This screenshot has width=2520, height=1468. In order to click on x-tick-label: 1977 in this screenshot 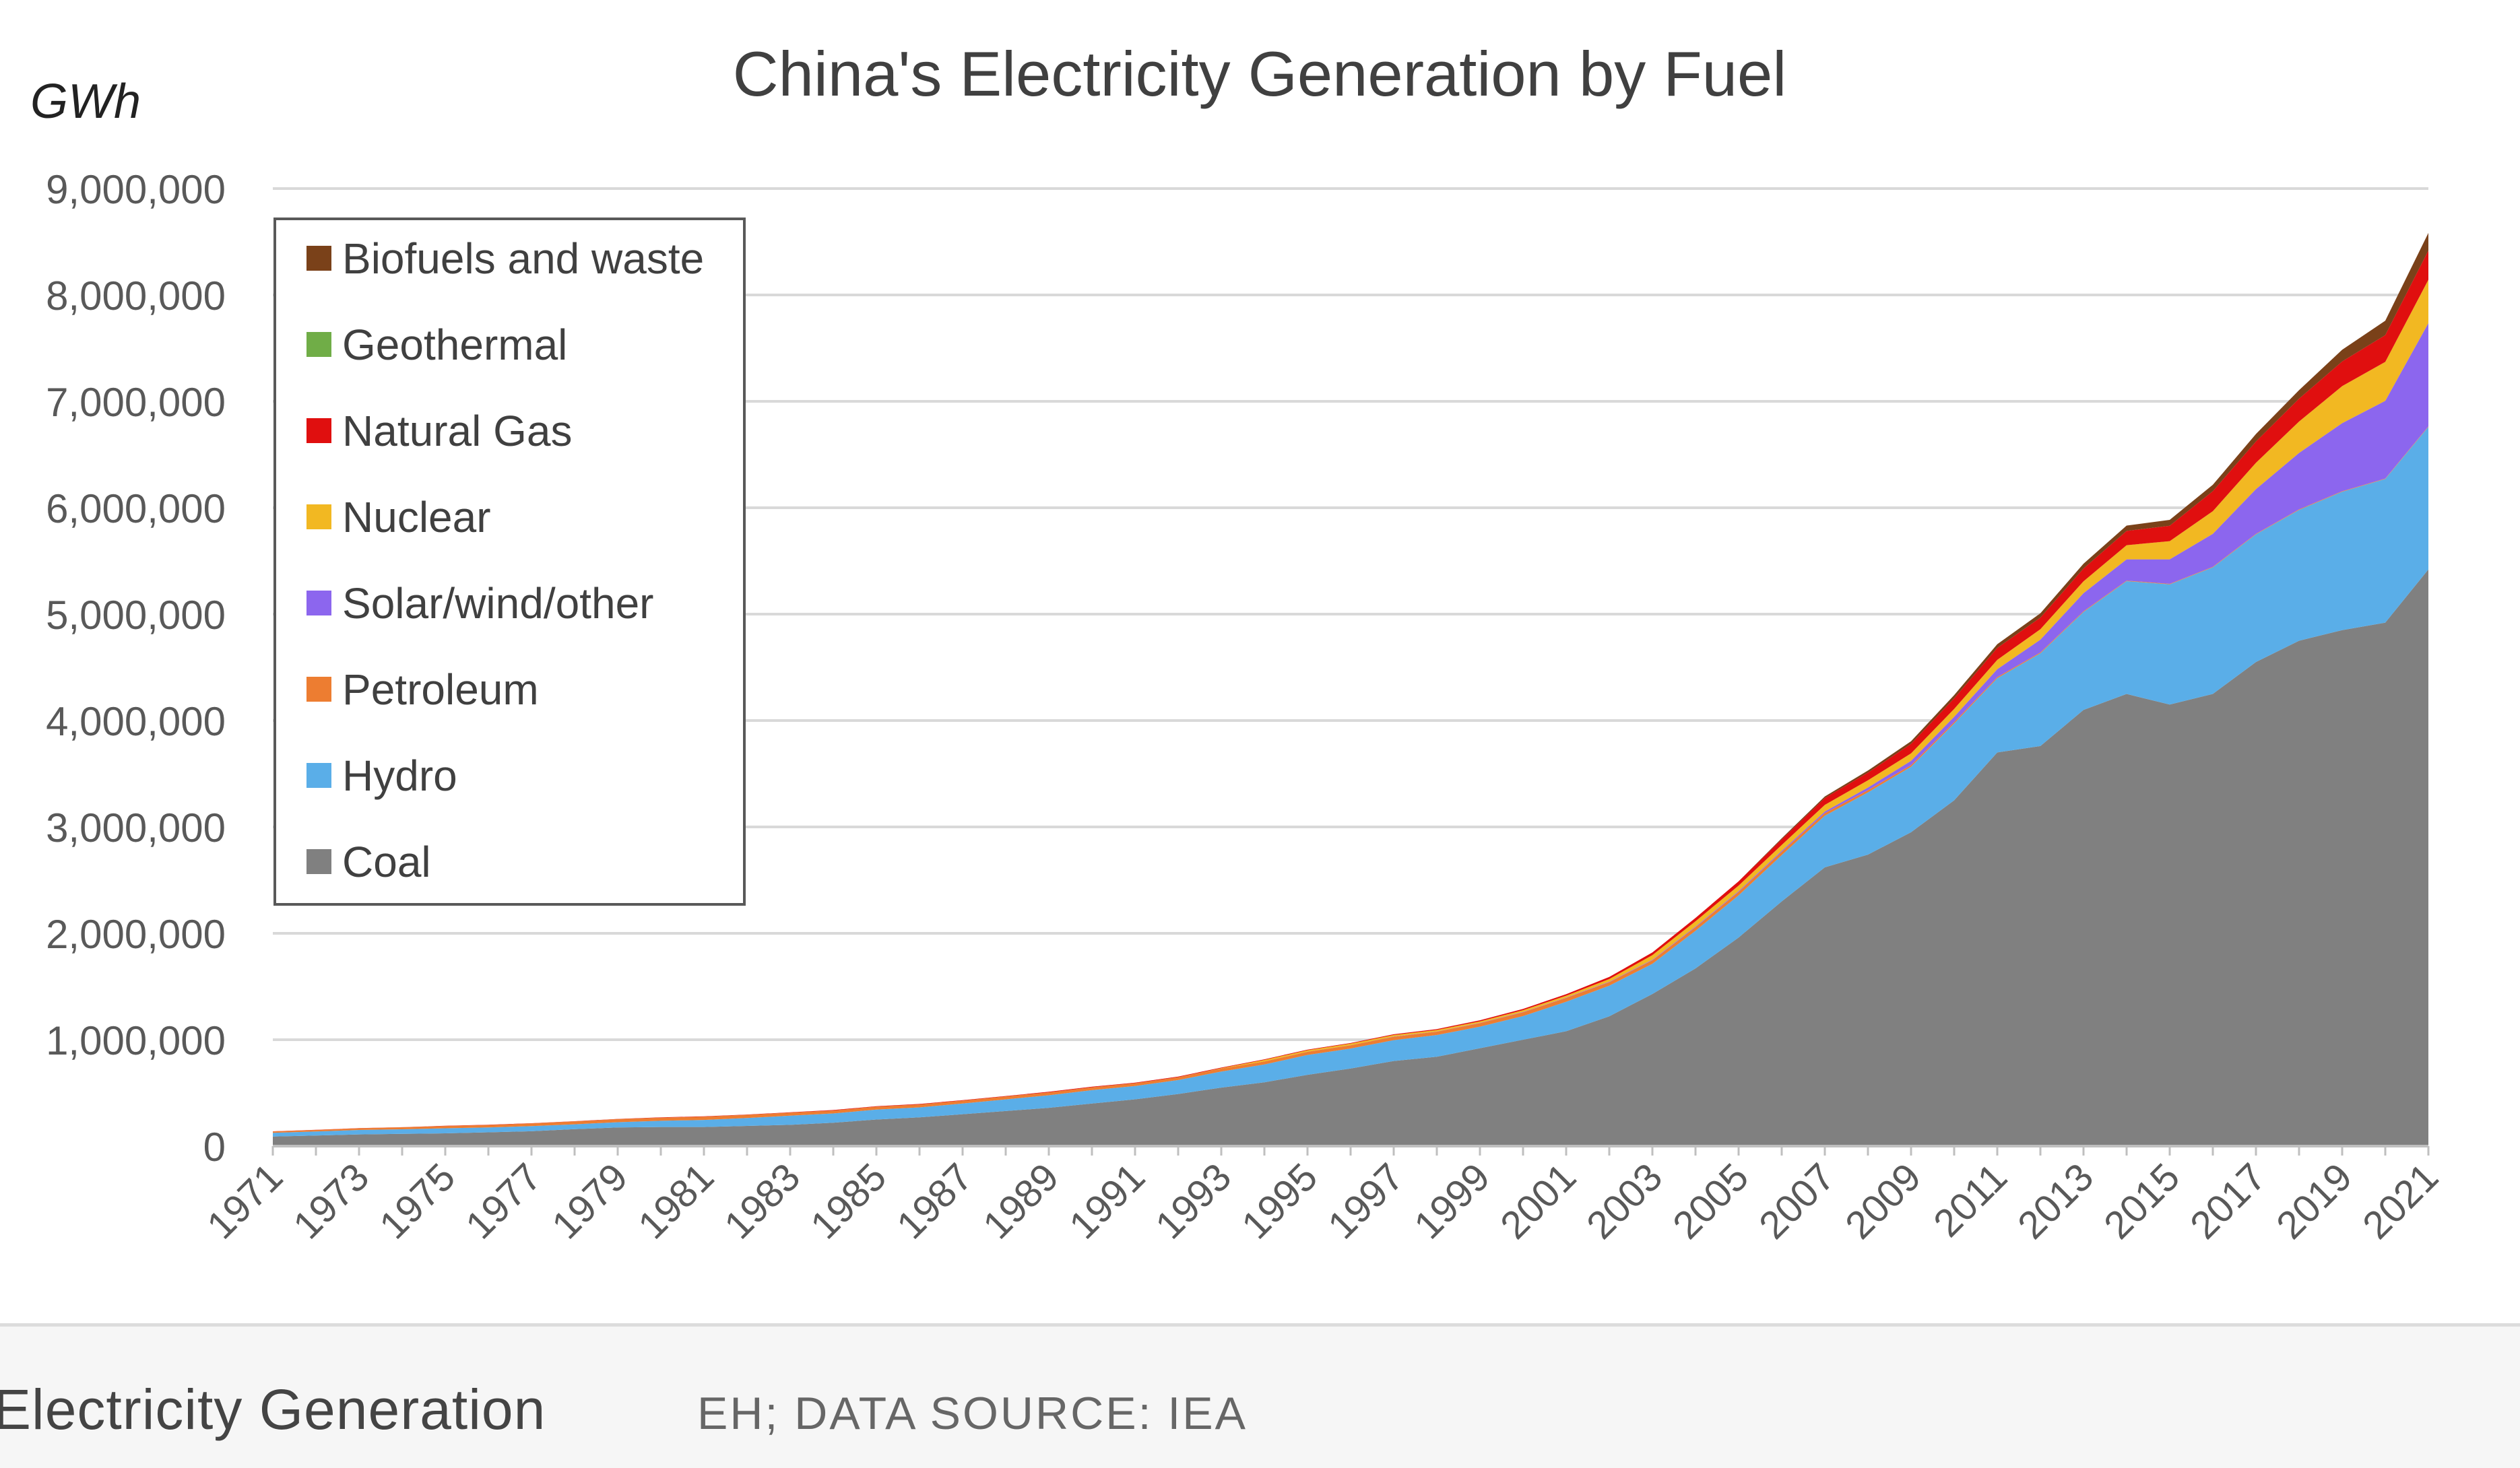, I will do `click(503, 1201)`.